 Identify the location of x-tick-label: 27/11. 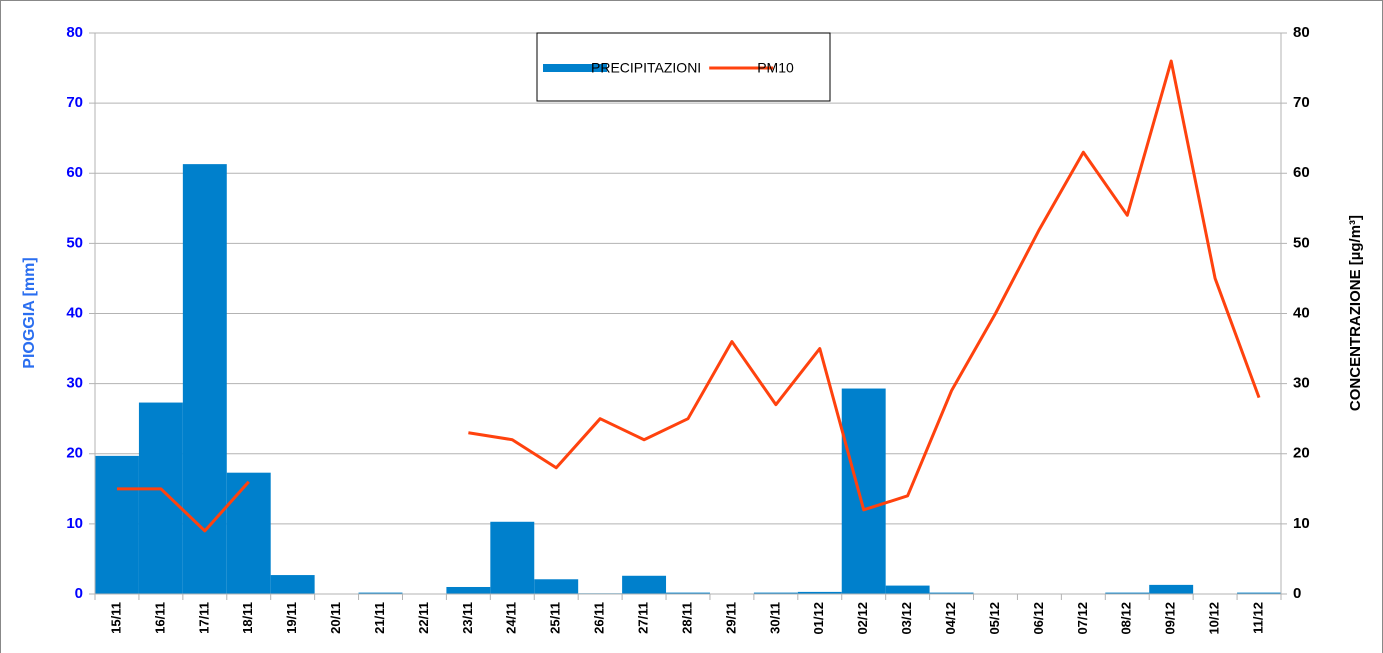
(643, 618).